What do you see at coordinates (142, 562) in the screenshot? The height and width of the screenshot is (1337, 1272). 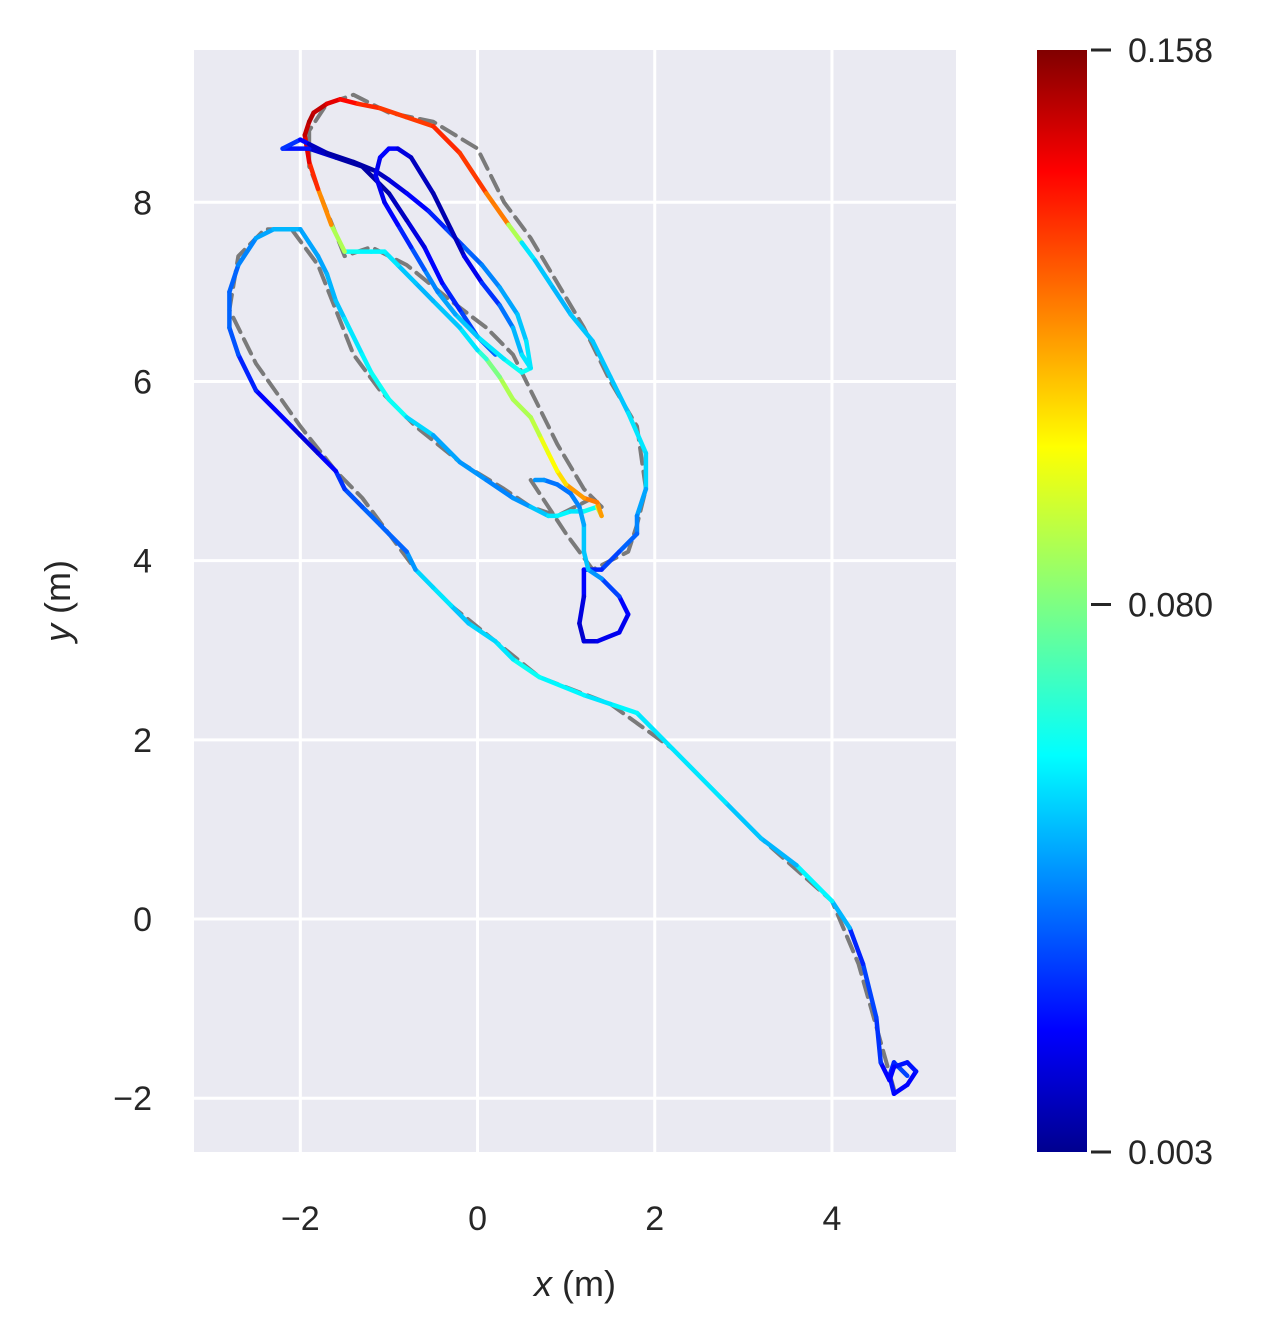 I see `y-tick-label: 4` at bounding box center [142, 562].